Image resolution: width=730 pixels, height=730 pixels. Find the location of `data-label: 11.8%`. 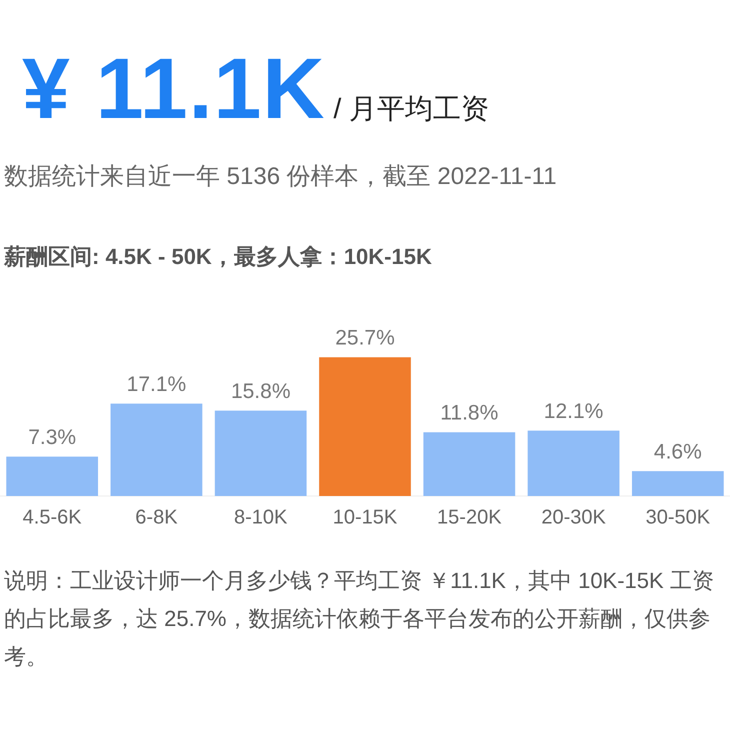

data-label: 11.8% is located at coordinates (469, 413).